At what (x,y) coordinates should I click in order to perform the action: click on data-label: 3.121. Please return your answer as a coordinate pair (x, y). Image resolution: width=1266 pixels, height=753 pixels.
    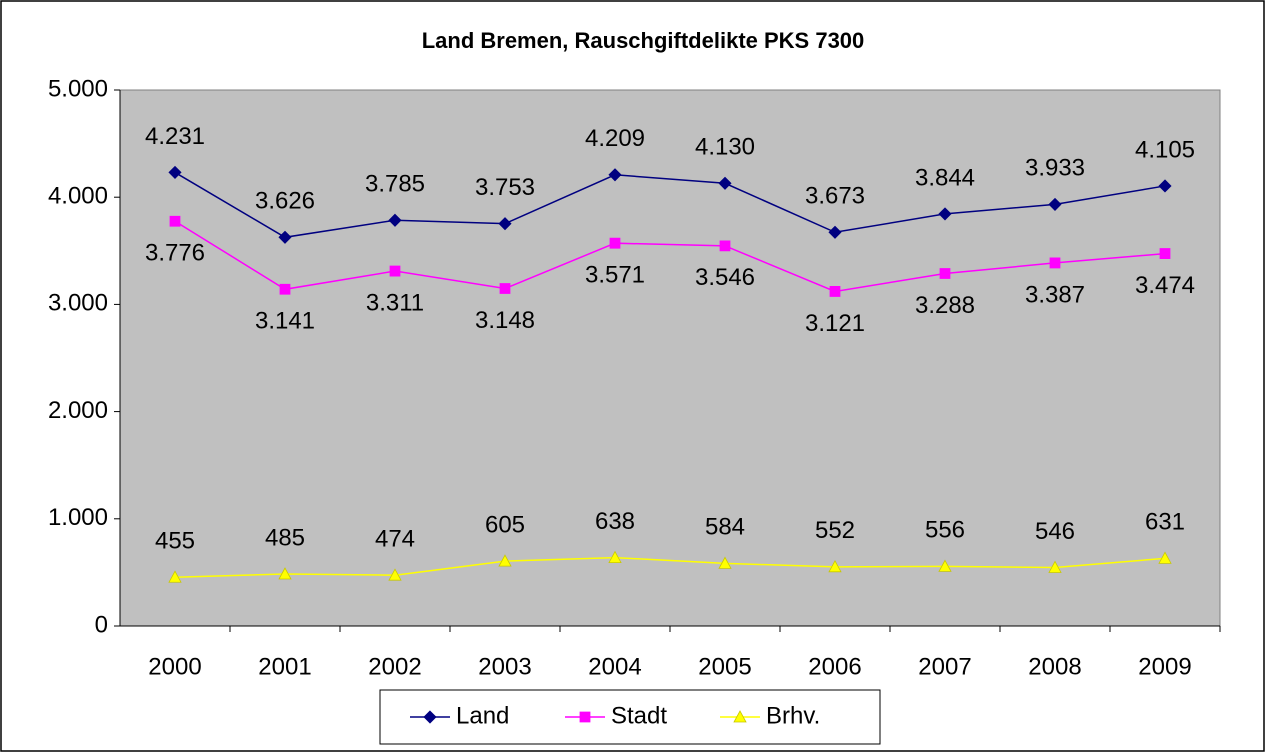
    Looking at the image, I should click on (835, 323).